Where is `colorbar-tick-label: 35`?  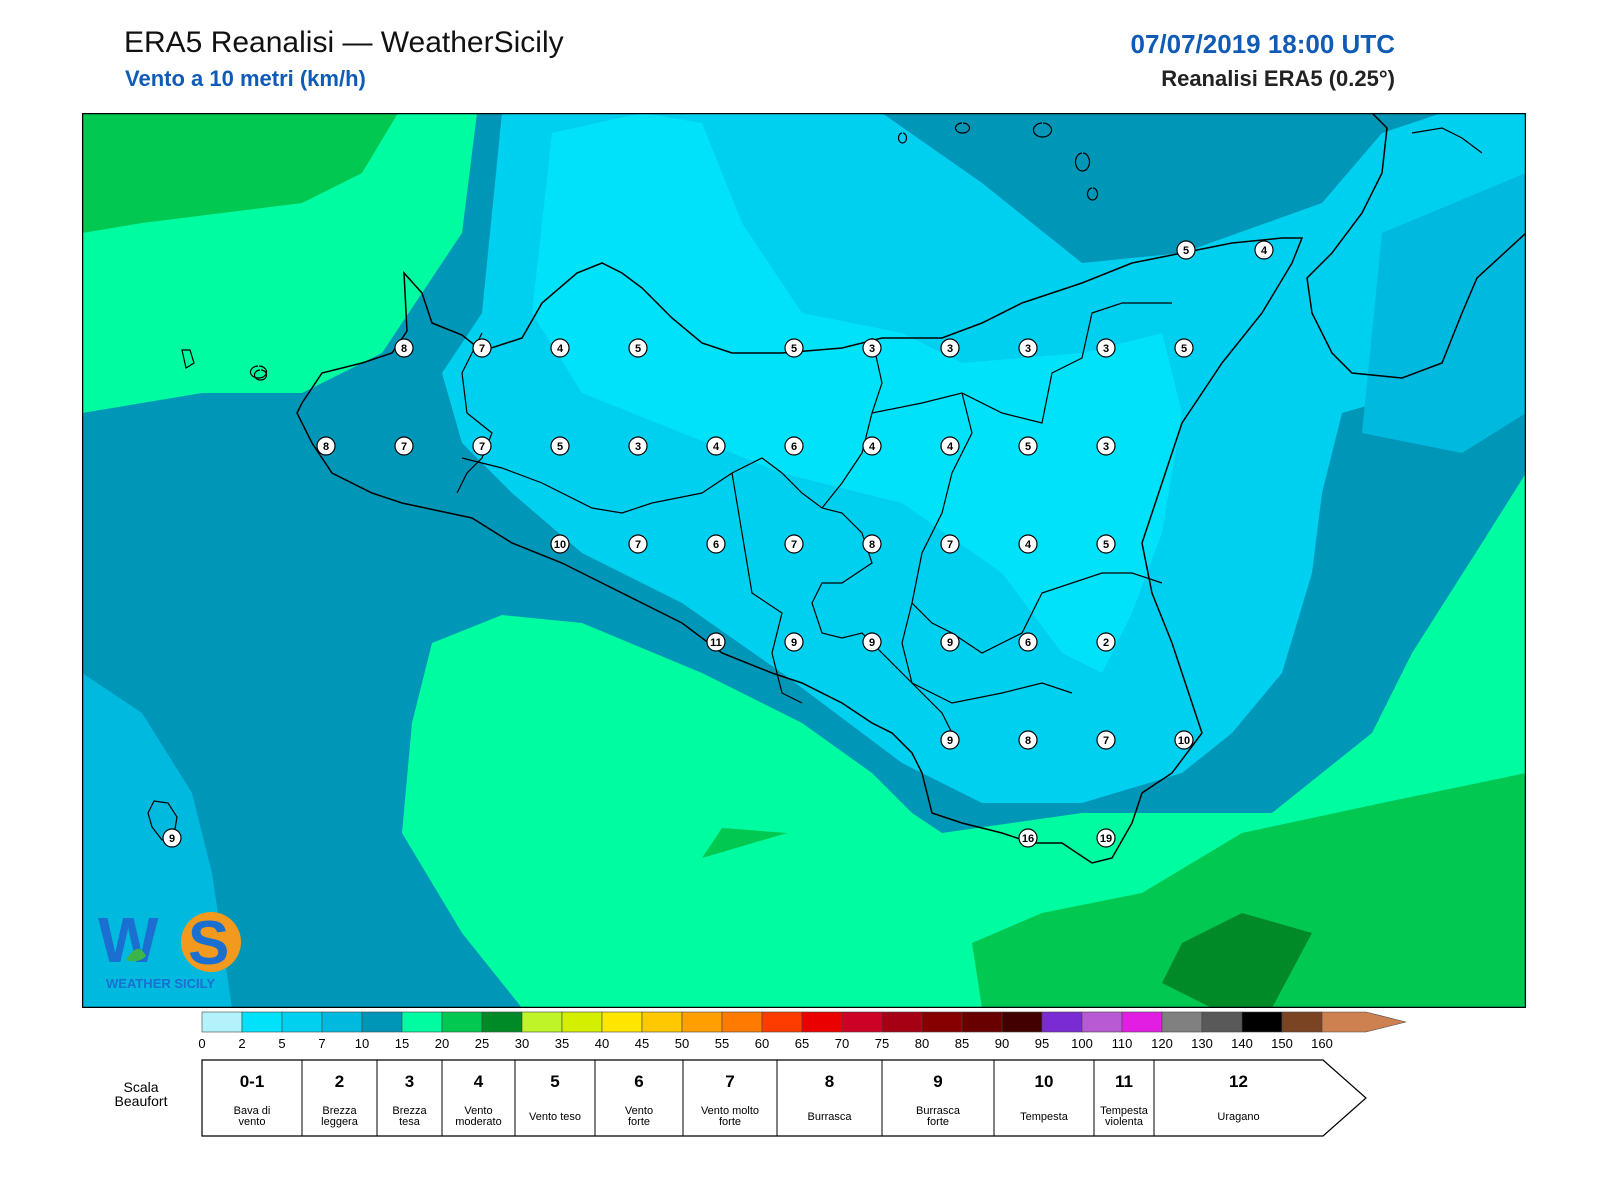
colorbar-tick-label: 35 is located at coordinates (562, 1043).